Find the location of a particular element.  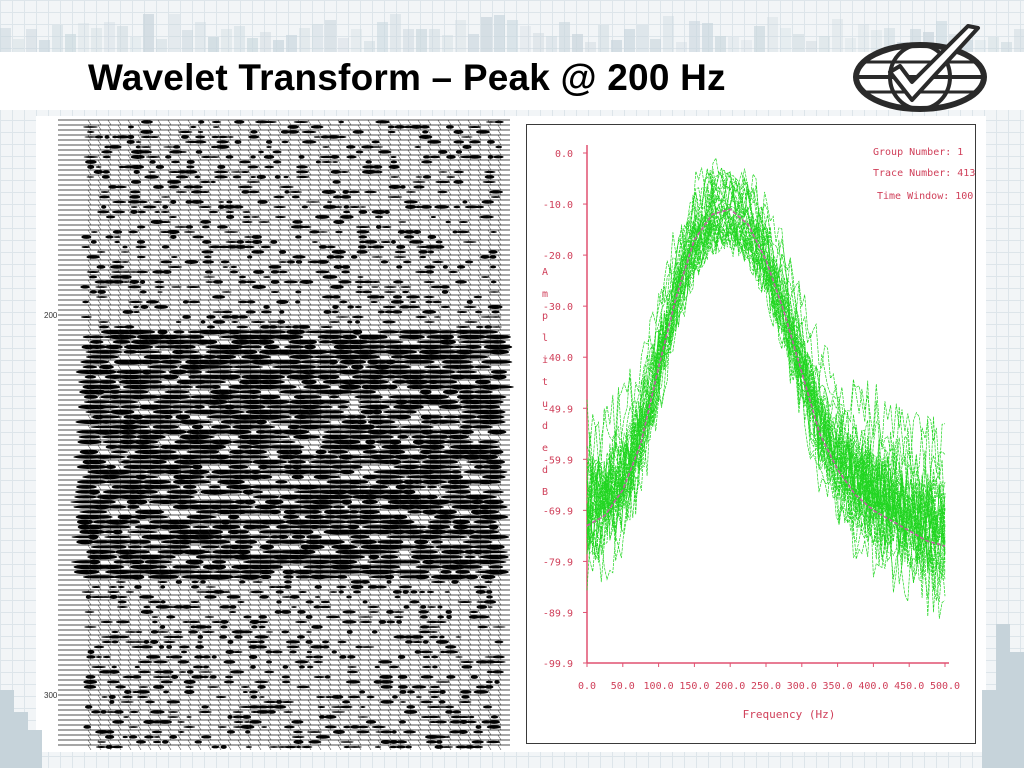

x-tick-label: 150.0 is located at coordinates (694, 686).